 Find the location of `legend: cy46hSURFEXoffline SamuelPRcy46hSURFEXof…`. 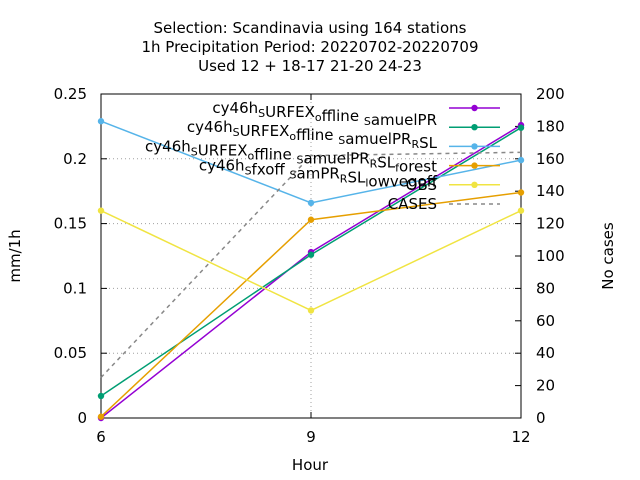

legend: cy46hSURFEXoffline SamuelPRcy46hSURFEXof… is located at coordinates (322, 156).